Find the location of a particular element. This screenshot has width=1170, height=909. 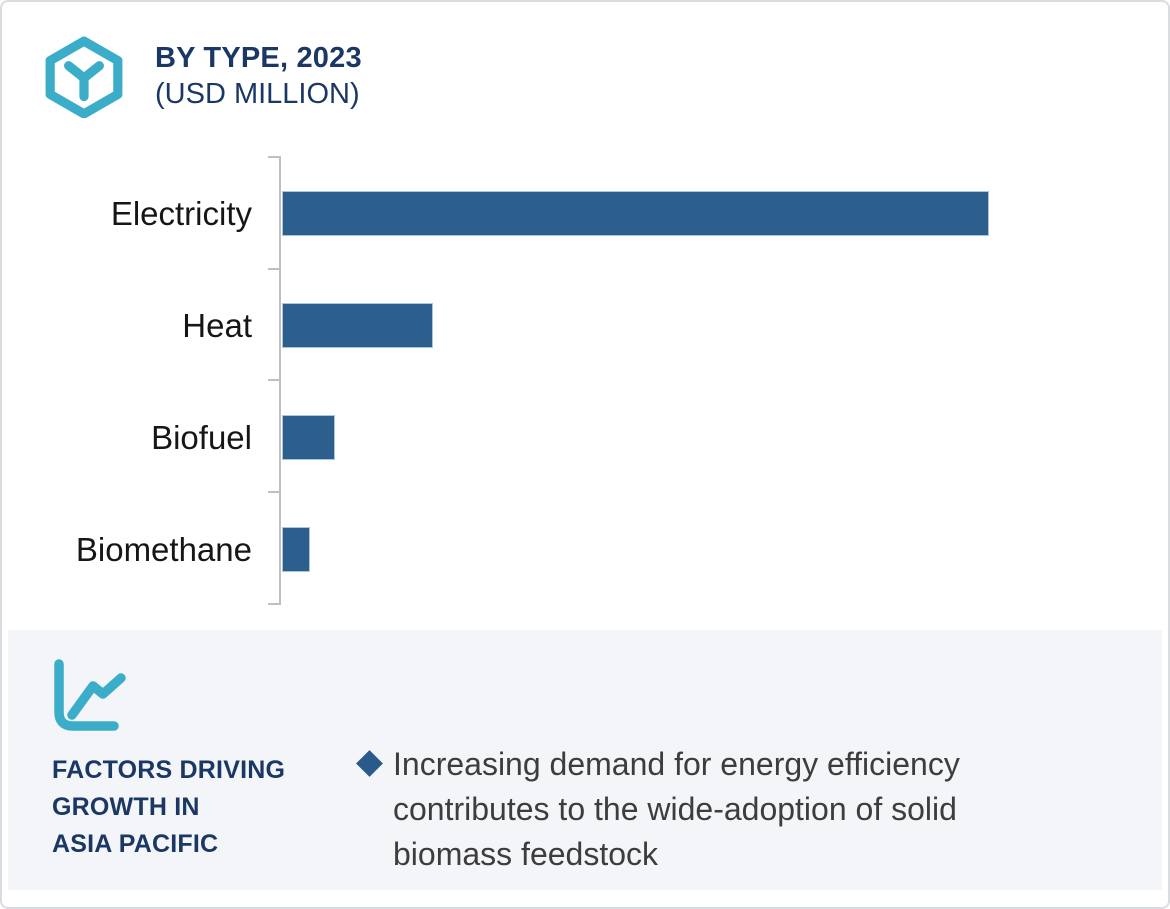

category-label-electricity: Electricity is located at coordinates (181, 213).